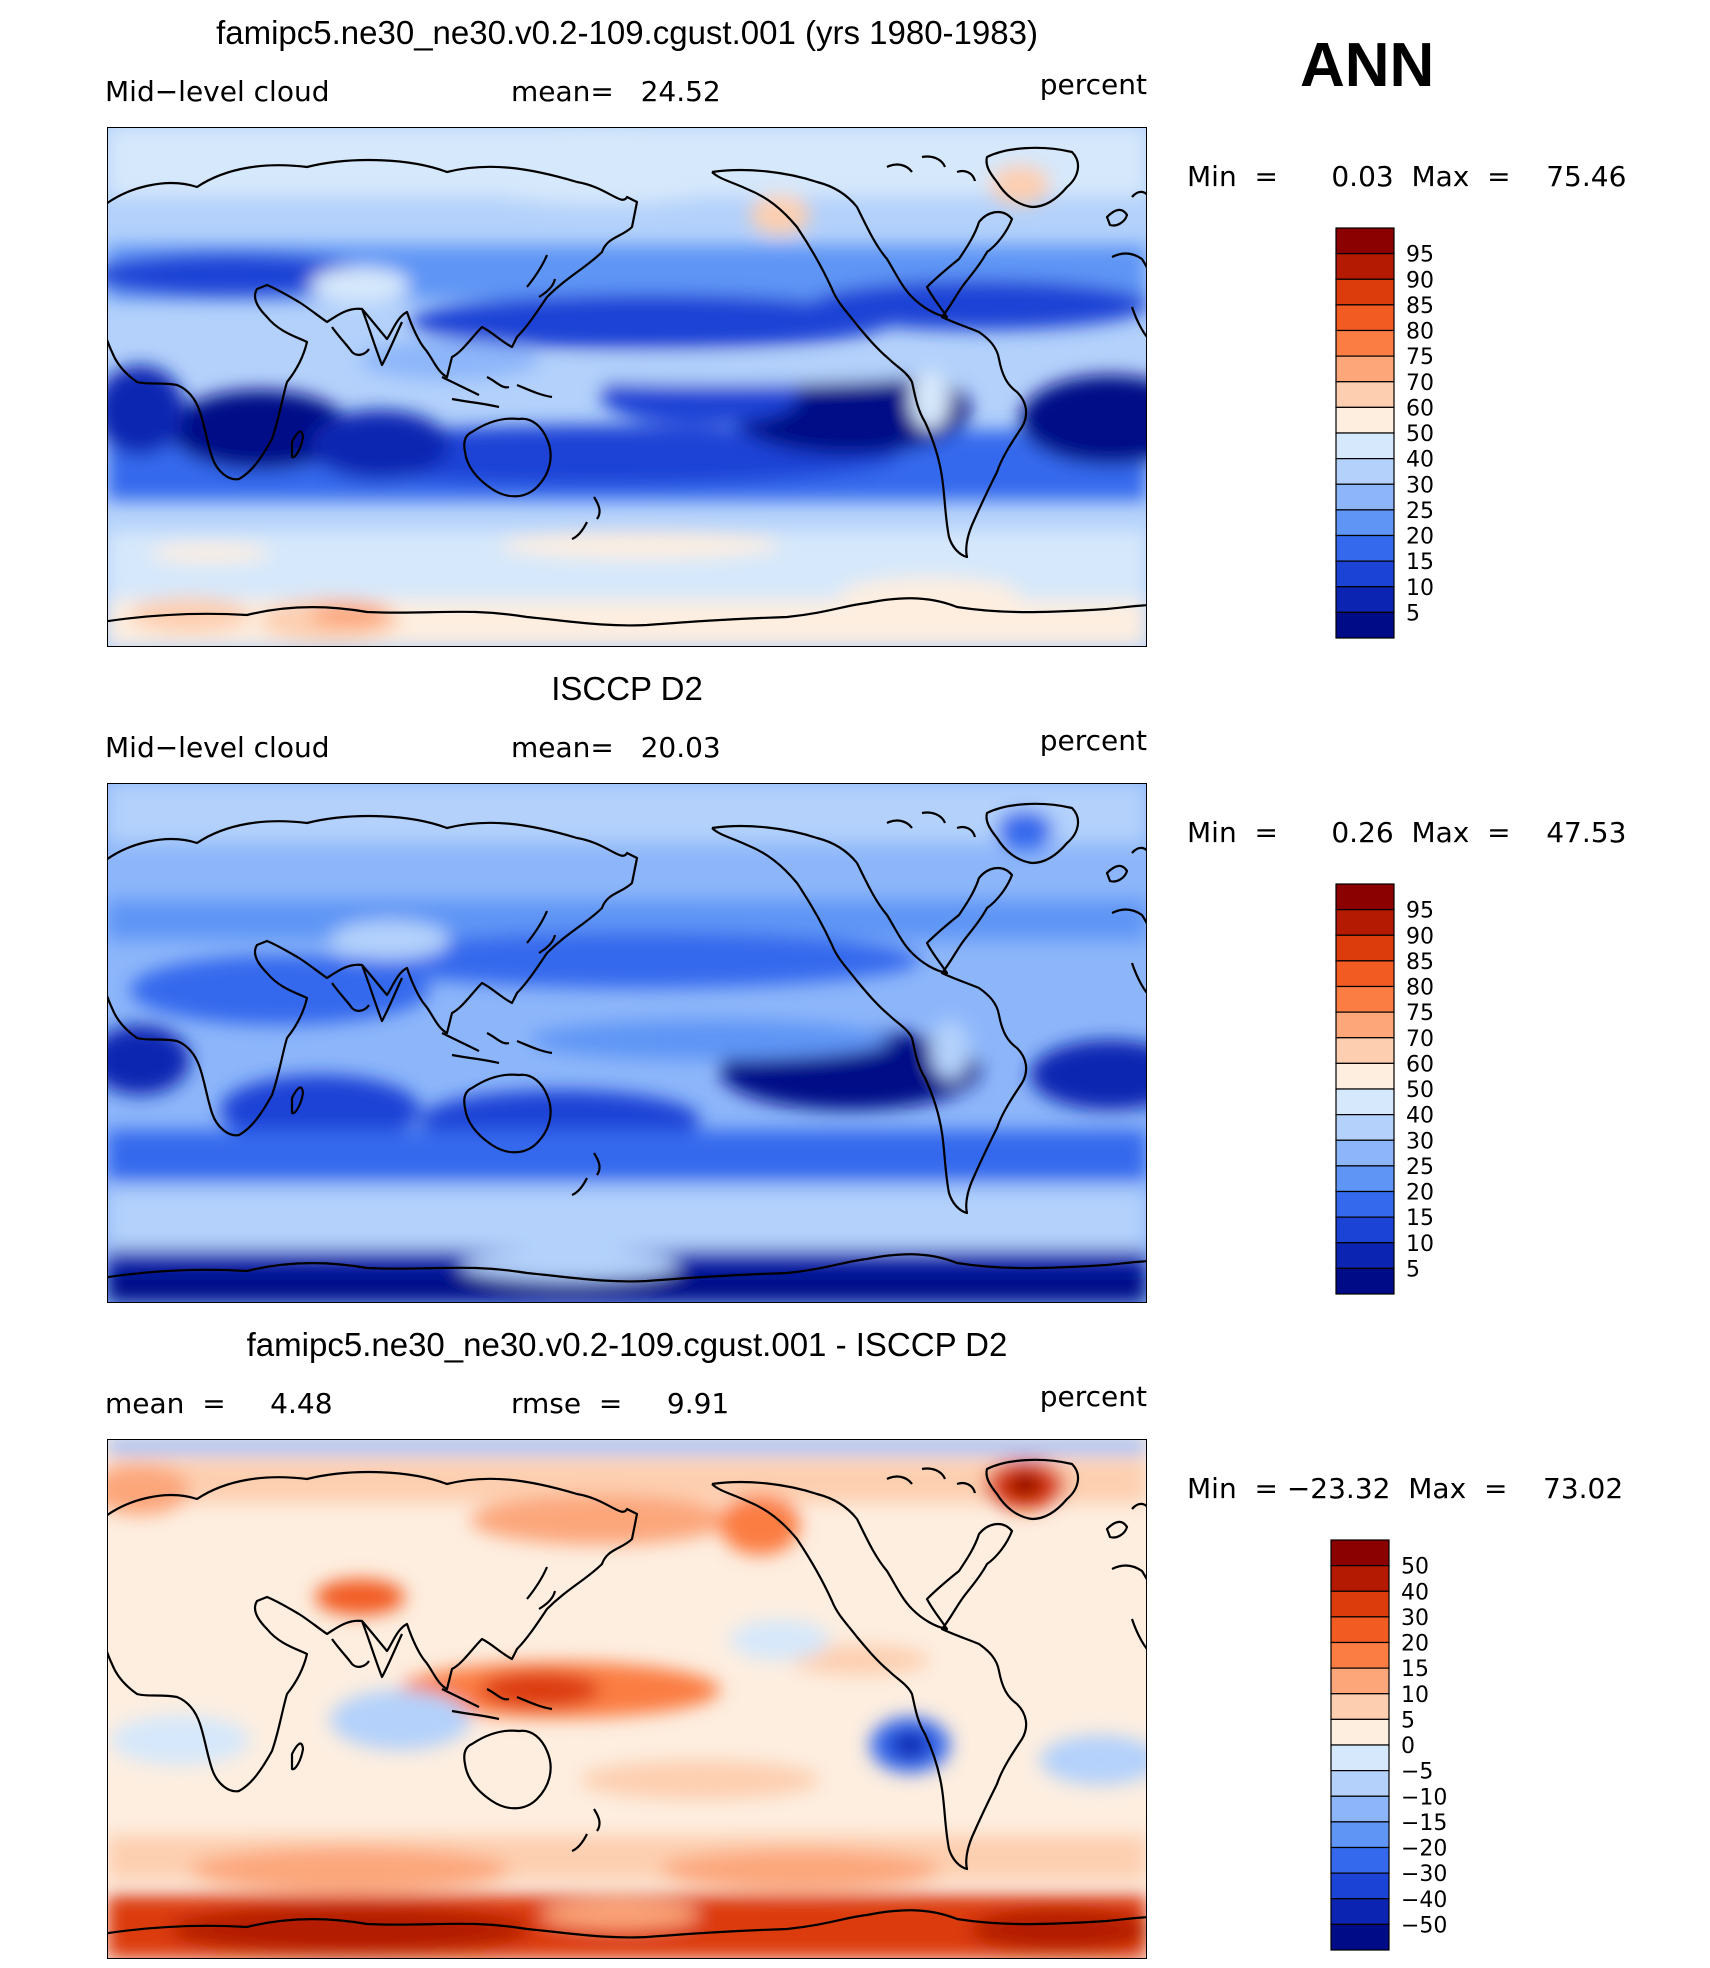 Image resolution: width=1710 pixels, height=1968 pixels. What do you see at coordinates (1424, 1849) in the screenshot?
I see `colorbar-tick-label: −20` at bounding box center [1424, 1849].